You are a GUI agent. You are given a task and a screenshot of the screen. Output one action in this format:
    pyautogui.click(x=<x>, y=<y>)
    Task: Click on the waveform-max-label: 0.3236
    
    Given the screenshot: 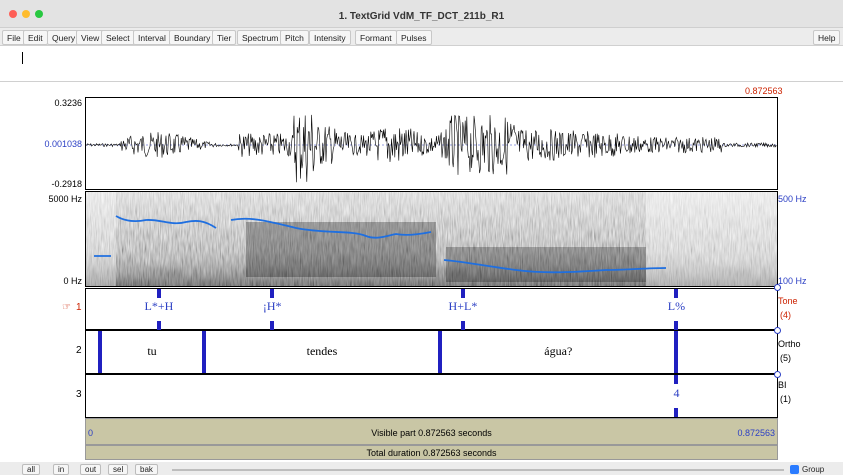 What is the action you would take?
    pyautogui.click(x=68, y=103)
    